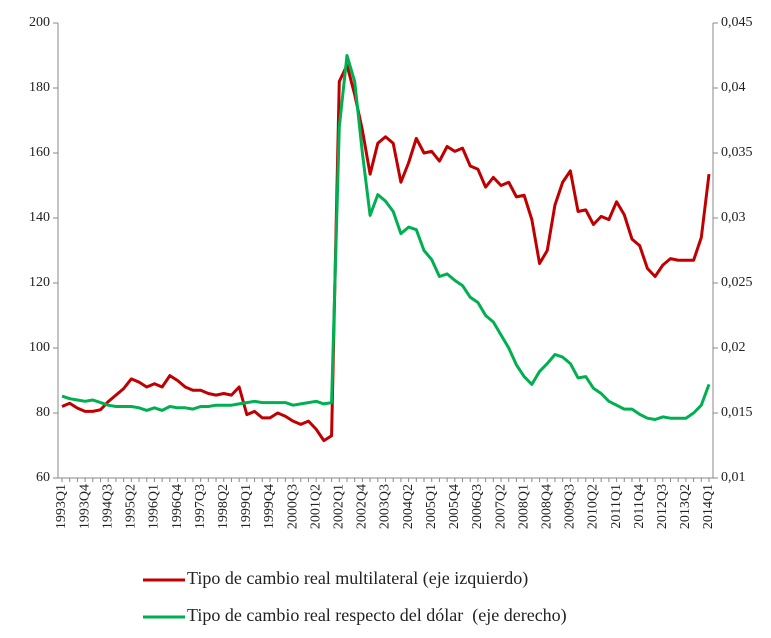  What do you see at coordinates (477, 506) in the screenshot?
I see `x-tick-label: 2006Q3` at bounding box center [477, 506].